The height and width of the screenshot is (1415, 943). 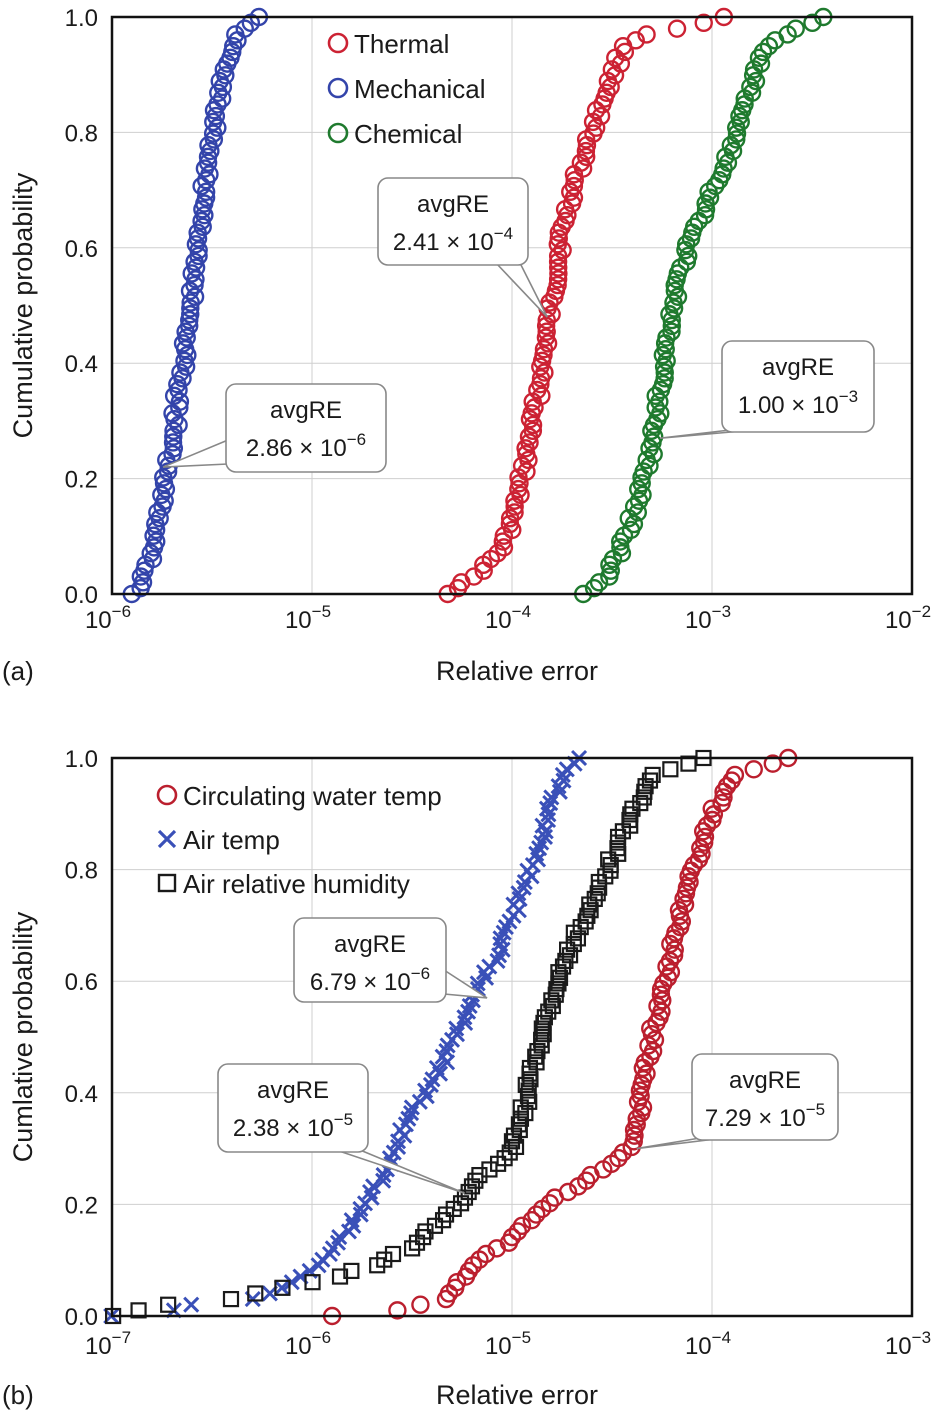 I want to click on legend-entry: Chemical, so click(x=408, y=134).